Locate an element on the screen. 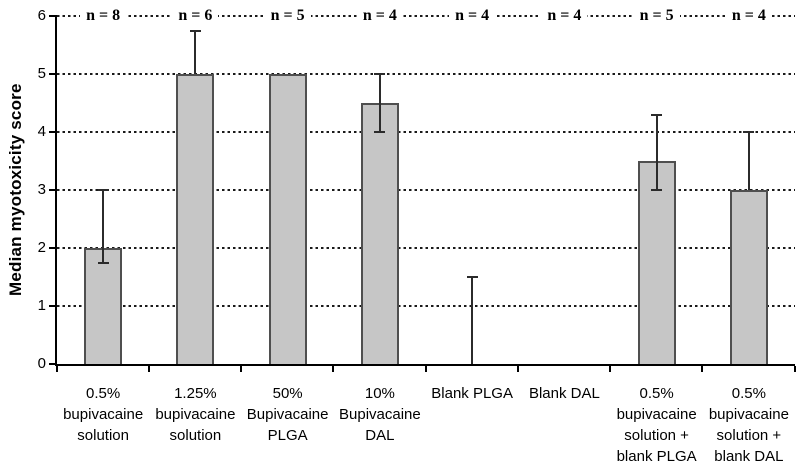  n-label-4: n = 4 is located at coordinates (379, 16).